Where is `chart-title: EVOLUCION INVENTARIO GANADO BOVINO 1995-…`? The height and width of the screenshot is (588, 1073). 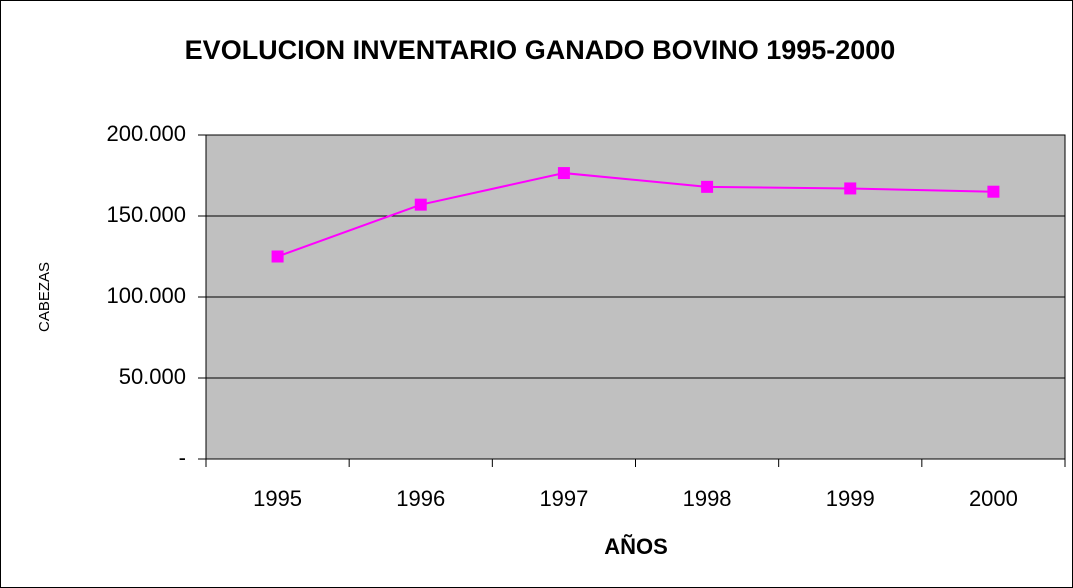
chart-title: EVOLUCION INVENTARIO GANADO BOVINO 1995-… is located at coordinates (540, 50).